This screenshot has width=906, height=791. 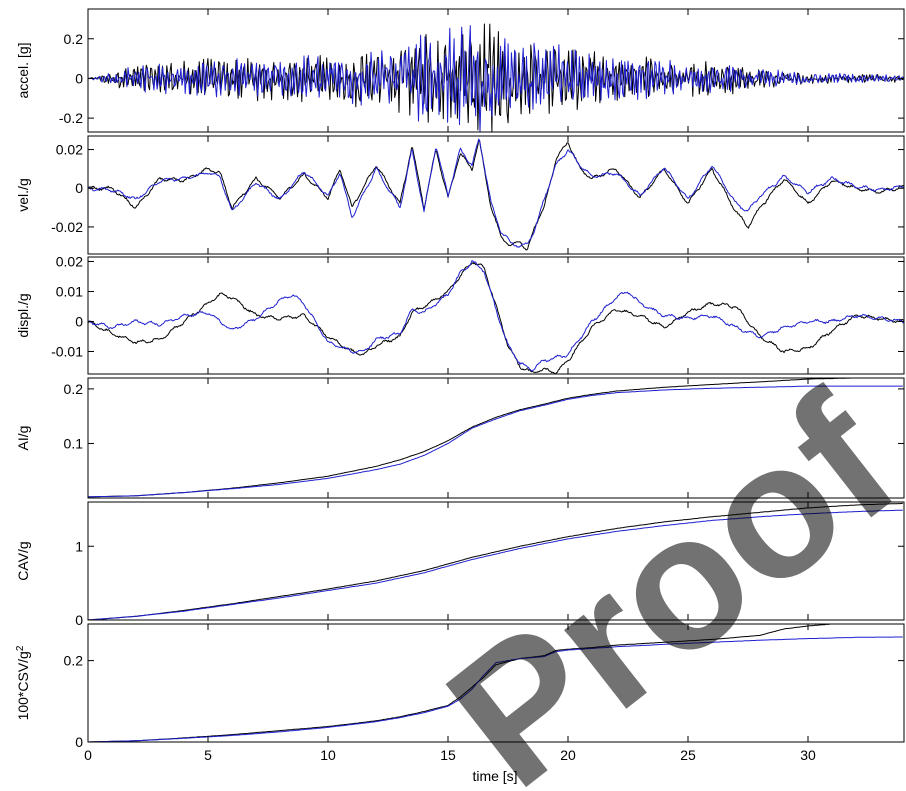 I want to click on accel-y-axis-label: accel. [g], so click(x=23, y=70).